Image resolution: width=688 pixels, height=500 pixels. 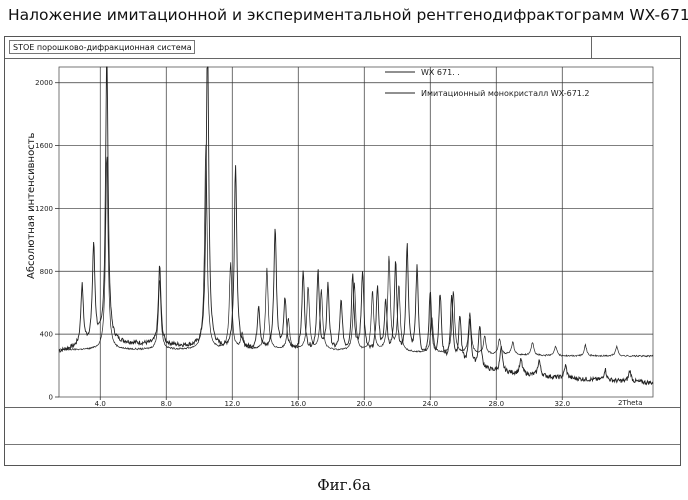 What do you see at coordinates (505, 93) in the screenshot?
I see `legend-label-1: Имитационный монокристалл WX-671.2` at bounding box center [505, 93].